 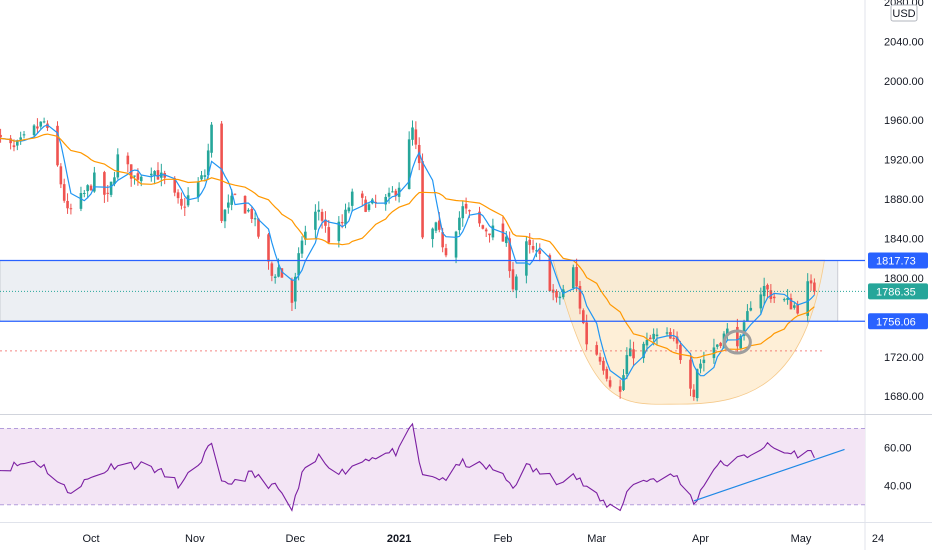 I want to click on support-tag-label: 1756.06, so click(x=896, y=322).